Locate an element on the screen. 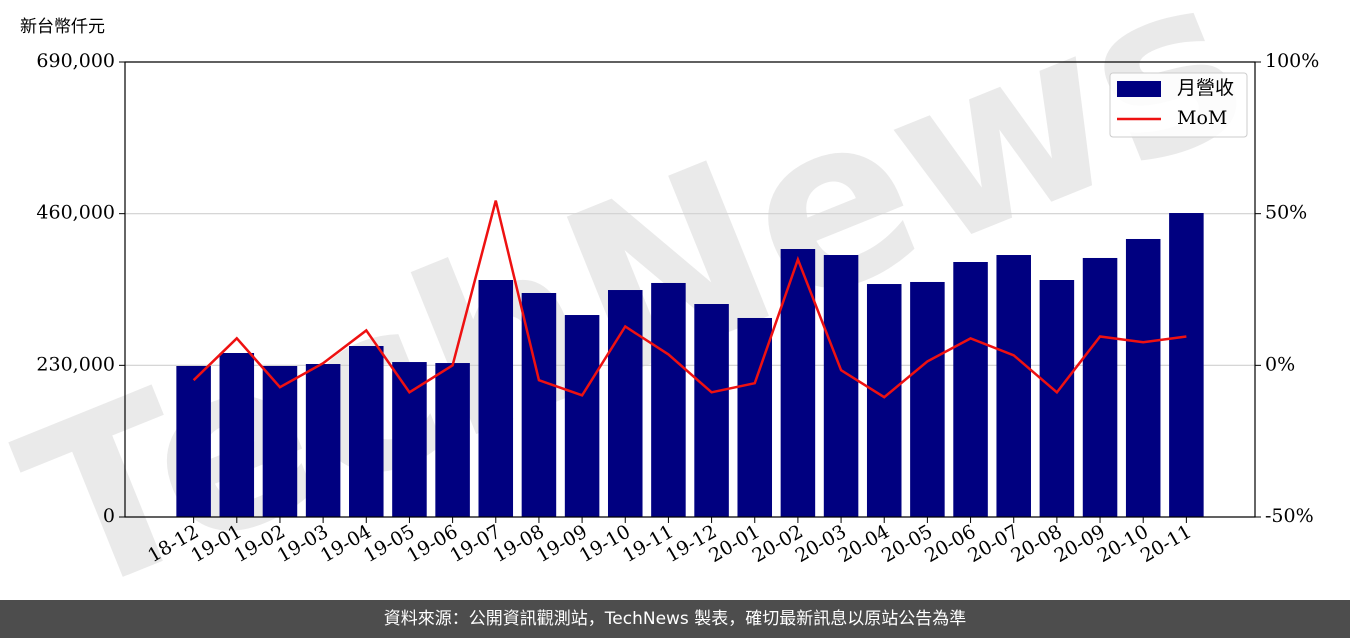 The width and height of the screenshot is (1350, 638). y-tick-label: 460,000 is located at coordinates (75, 213).